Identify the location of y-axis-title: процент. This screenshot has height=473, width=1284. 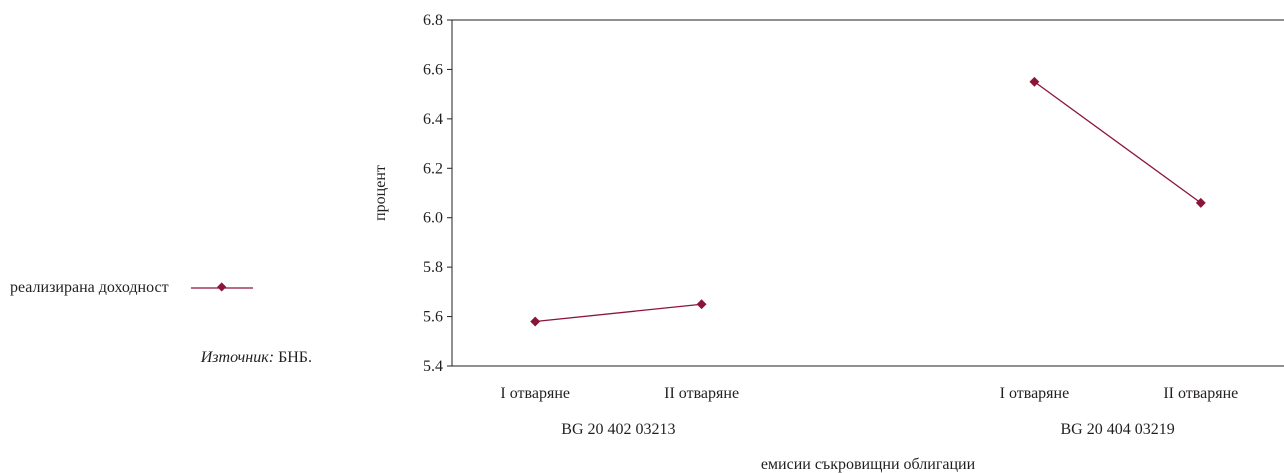
(380, 193).